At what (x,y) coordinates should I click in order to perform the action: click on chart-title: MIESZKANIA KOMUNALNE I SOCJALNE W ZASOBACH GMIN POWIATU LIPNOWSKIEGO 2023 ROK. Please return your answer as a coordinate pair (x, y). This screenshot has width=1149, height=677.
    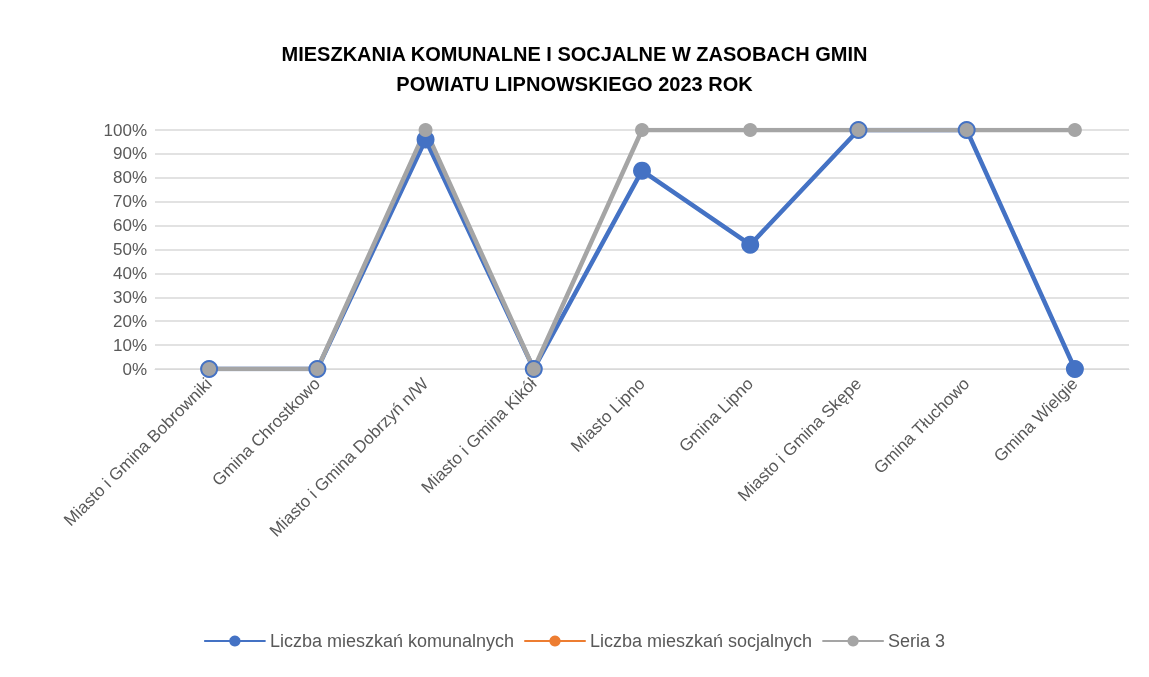
    Looking at the image, I should click on (574, 69).